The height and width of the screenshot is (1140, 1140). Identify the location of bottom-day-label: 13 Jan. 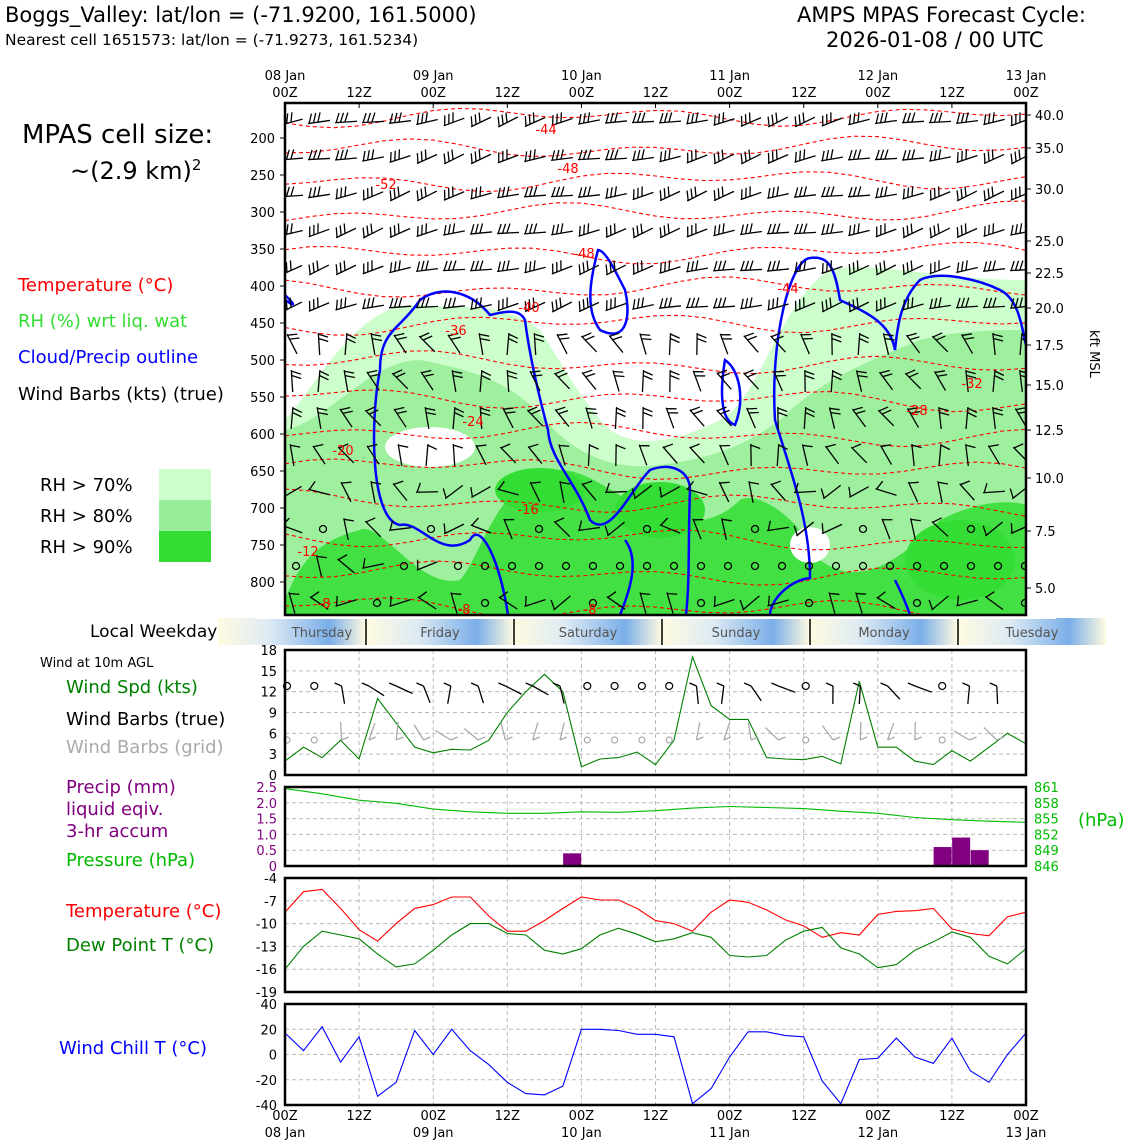
(1026, 1133).